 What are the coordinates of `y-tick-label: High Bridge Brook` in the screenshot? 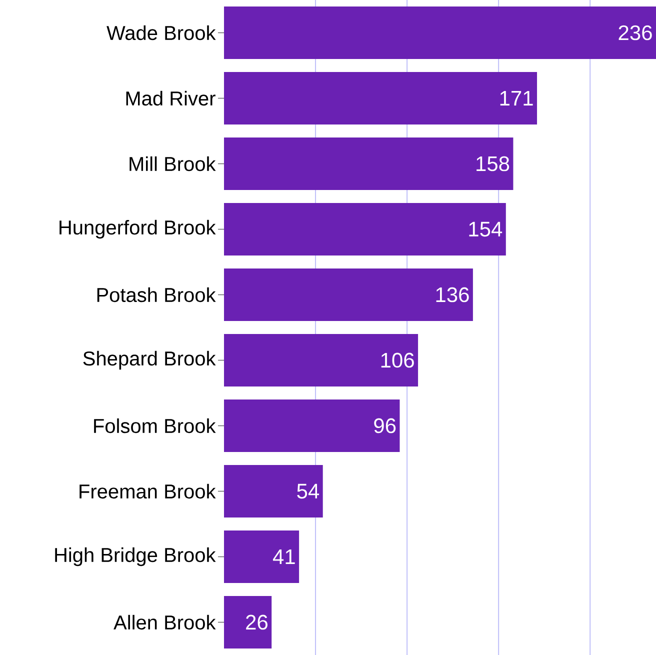 It's located at (135, 556).